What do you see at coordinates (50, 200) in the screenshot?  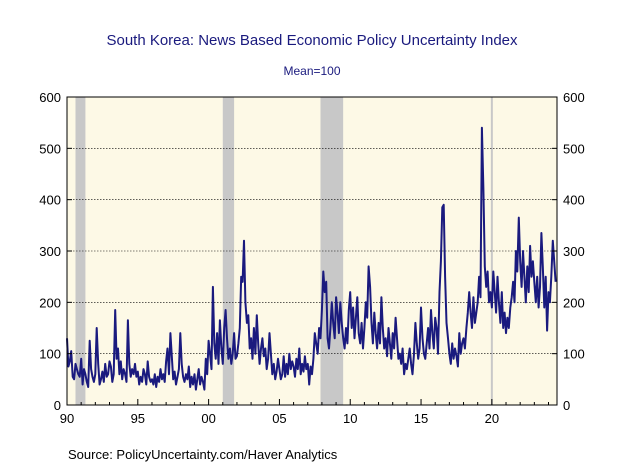 I see `y-tick-label-left-4: 400` at bounding box center [50, 200].